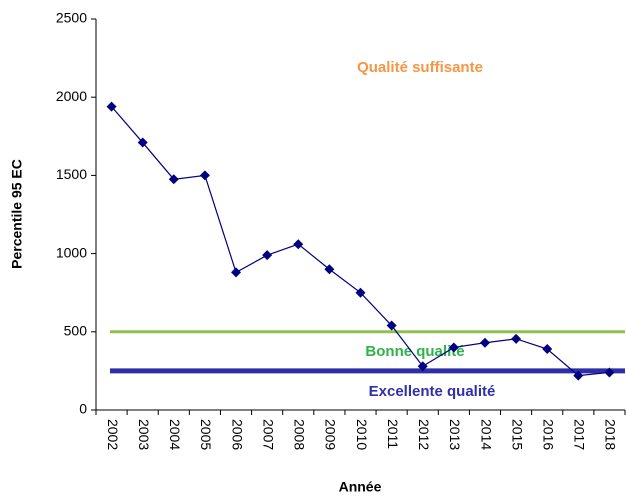 The width and height of the screenshot is (626, 497). What do you see at coordinates (144, 434) in the screenshot?
I see `x-tick-label: 2003` at bounding box center [144, 434].